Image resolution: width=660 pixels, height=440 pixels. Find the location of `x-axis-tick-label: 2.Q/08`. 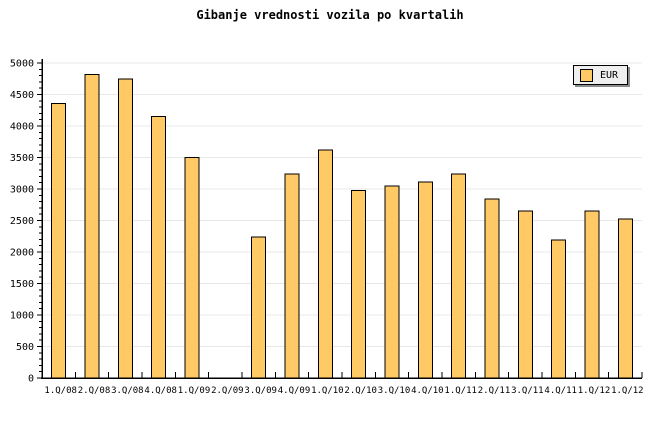

x-axis-tick-label: 2.Q/08 is located at coordinates (94, 391).